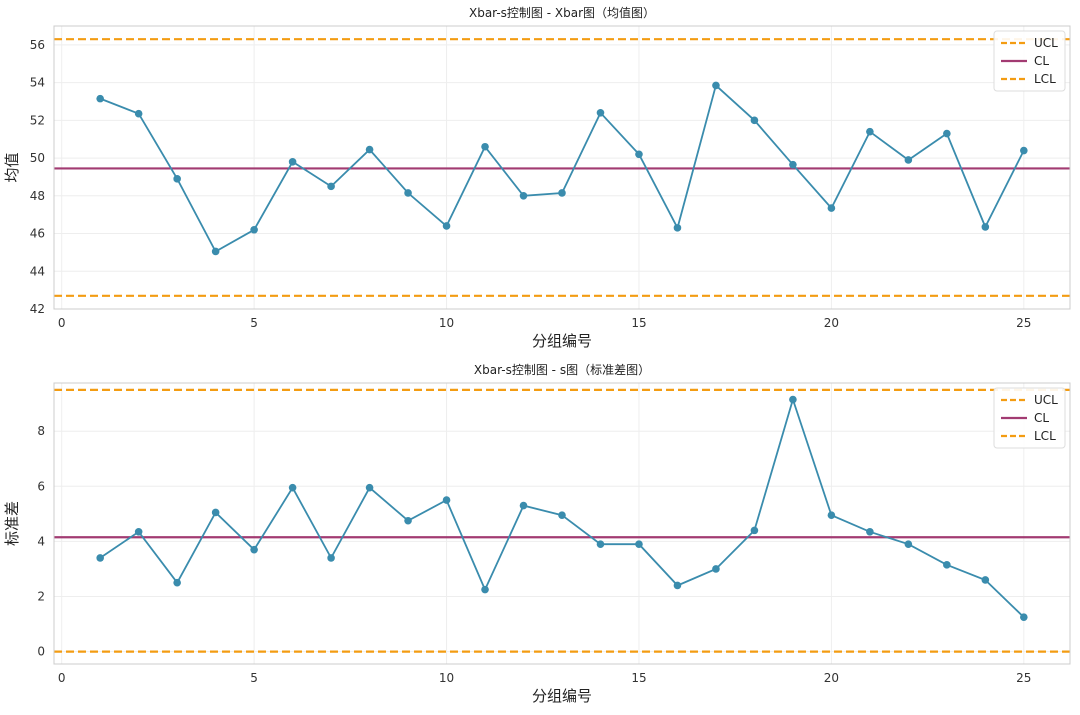 The image size is (1080, 715). What do you see at coordinates (37, 158) in the screenshot?
I see `y-tick-label: 50` at bounding box center [37, 158].